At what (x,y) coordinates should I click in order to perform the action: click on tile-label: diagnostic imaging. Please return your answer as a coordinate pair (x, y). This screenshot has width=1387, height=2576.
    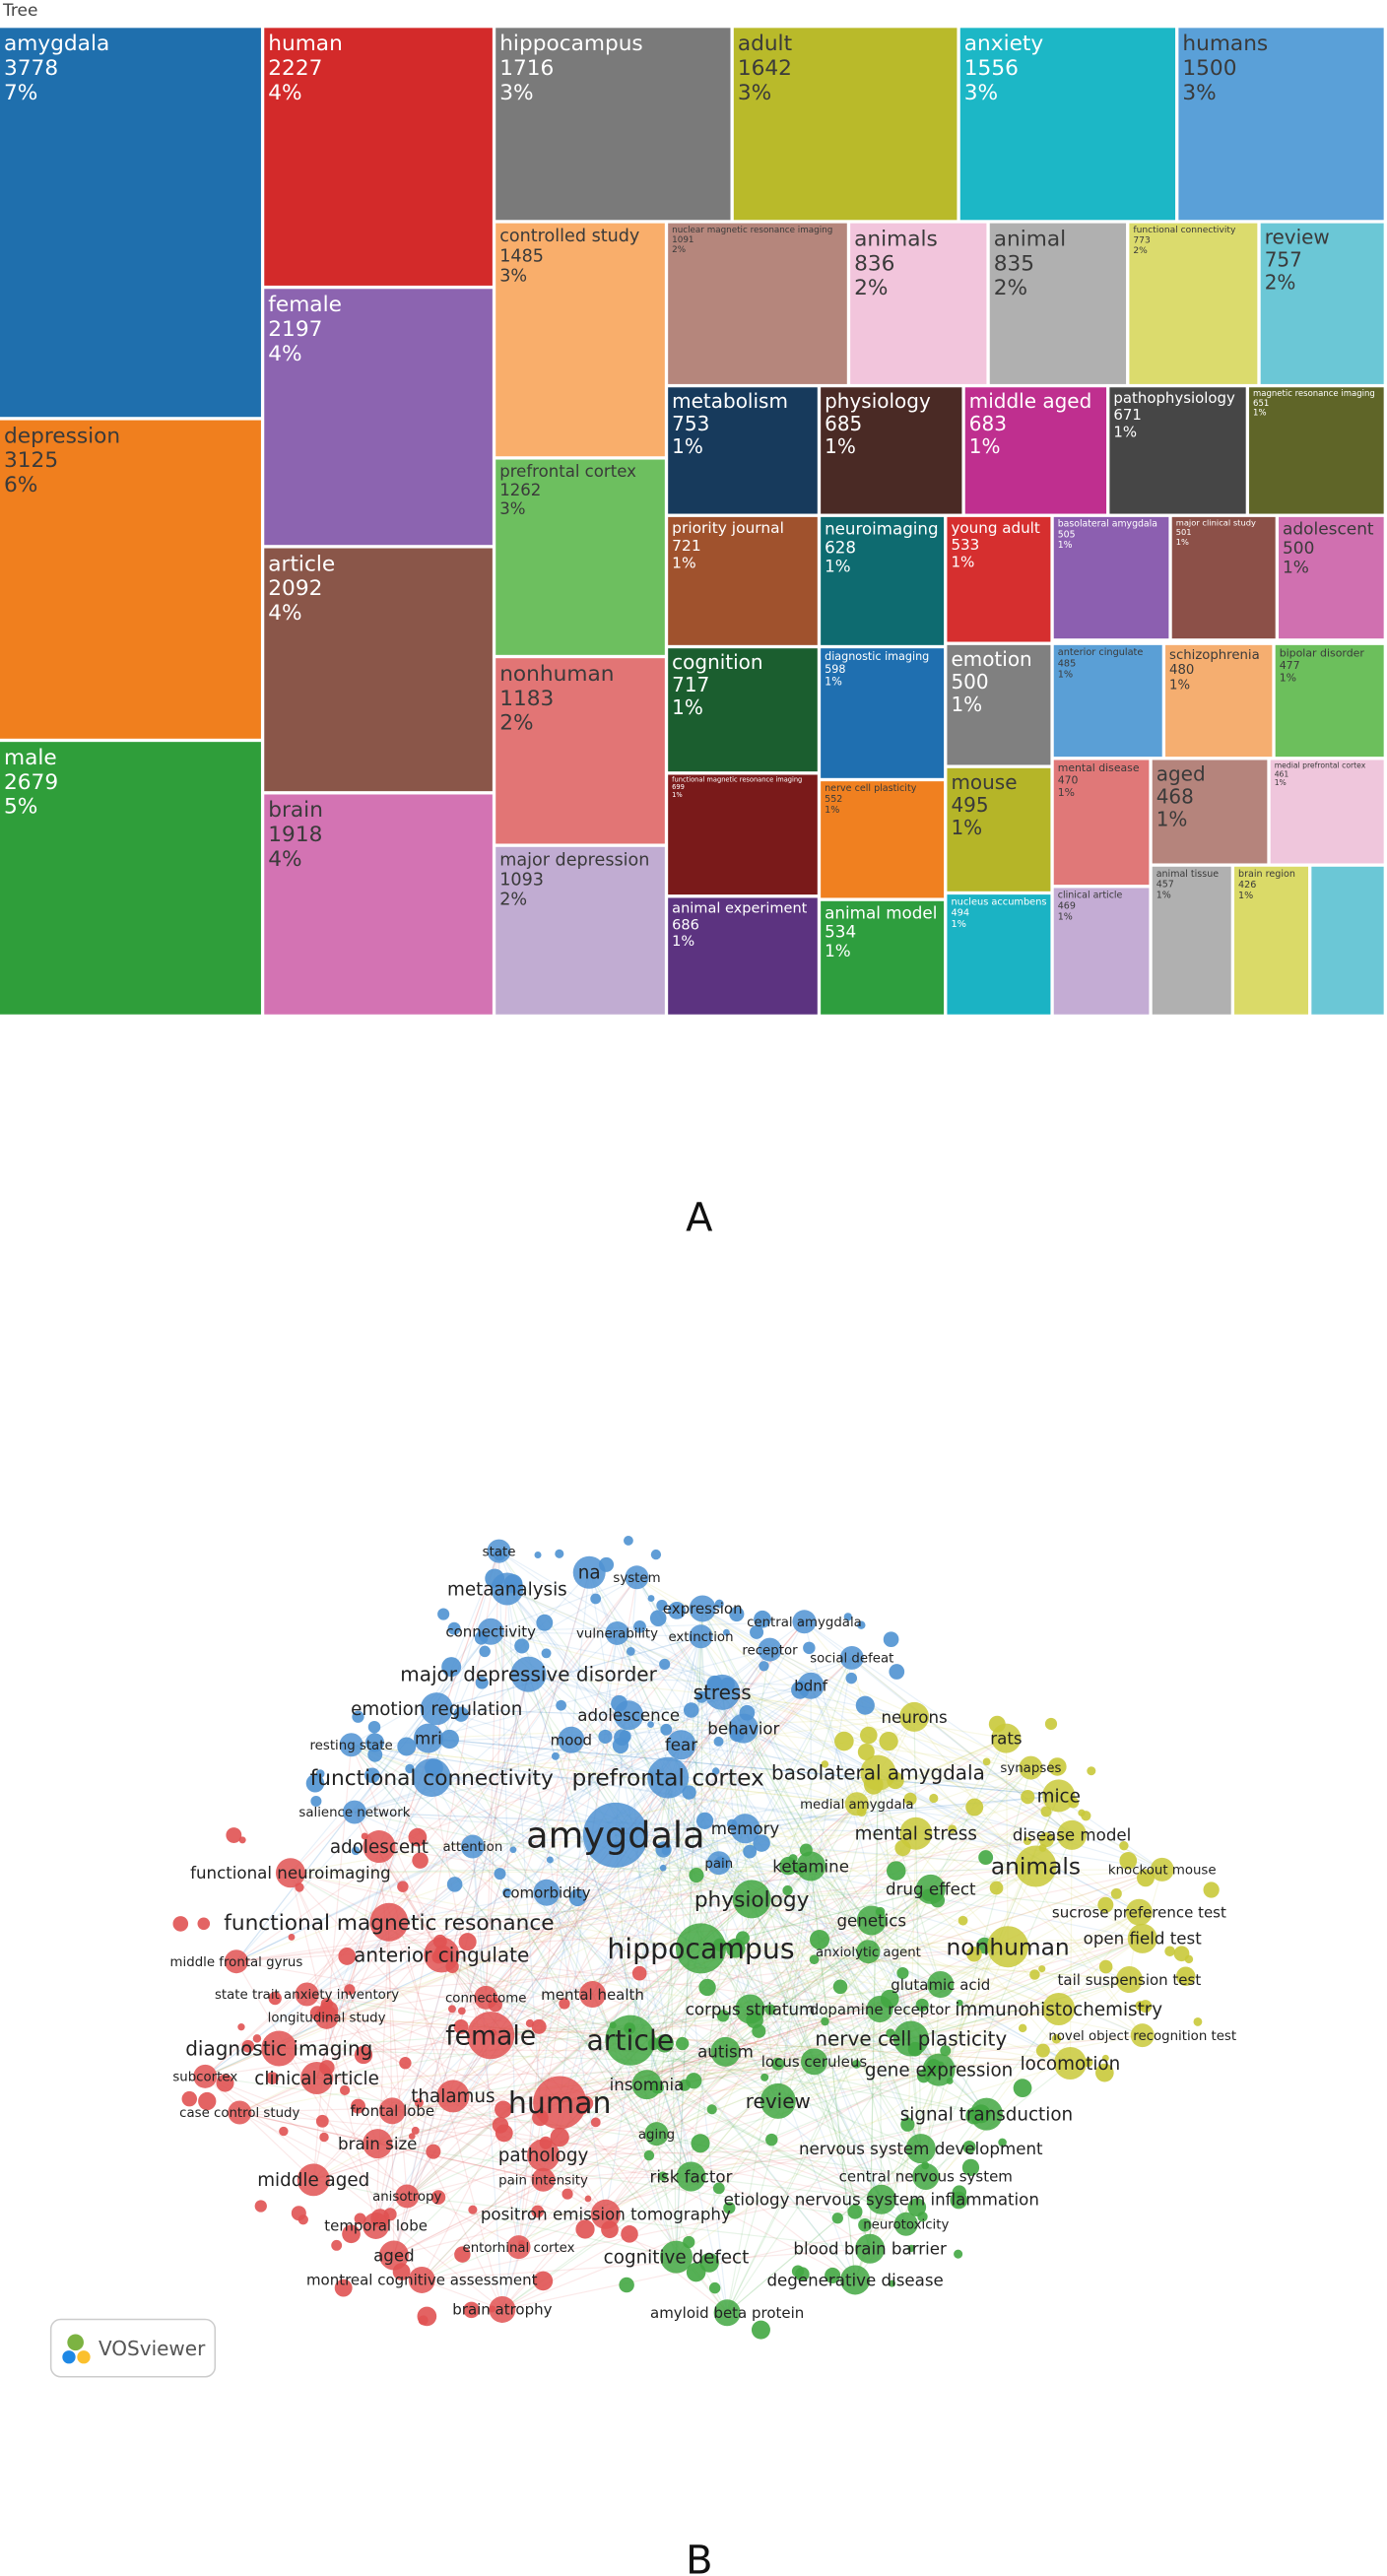
    Looking at the image, I should click on (877, 656).